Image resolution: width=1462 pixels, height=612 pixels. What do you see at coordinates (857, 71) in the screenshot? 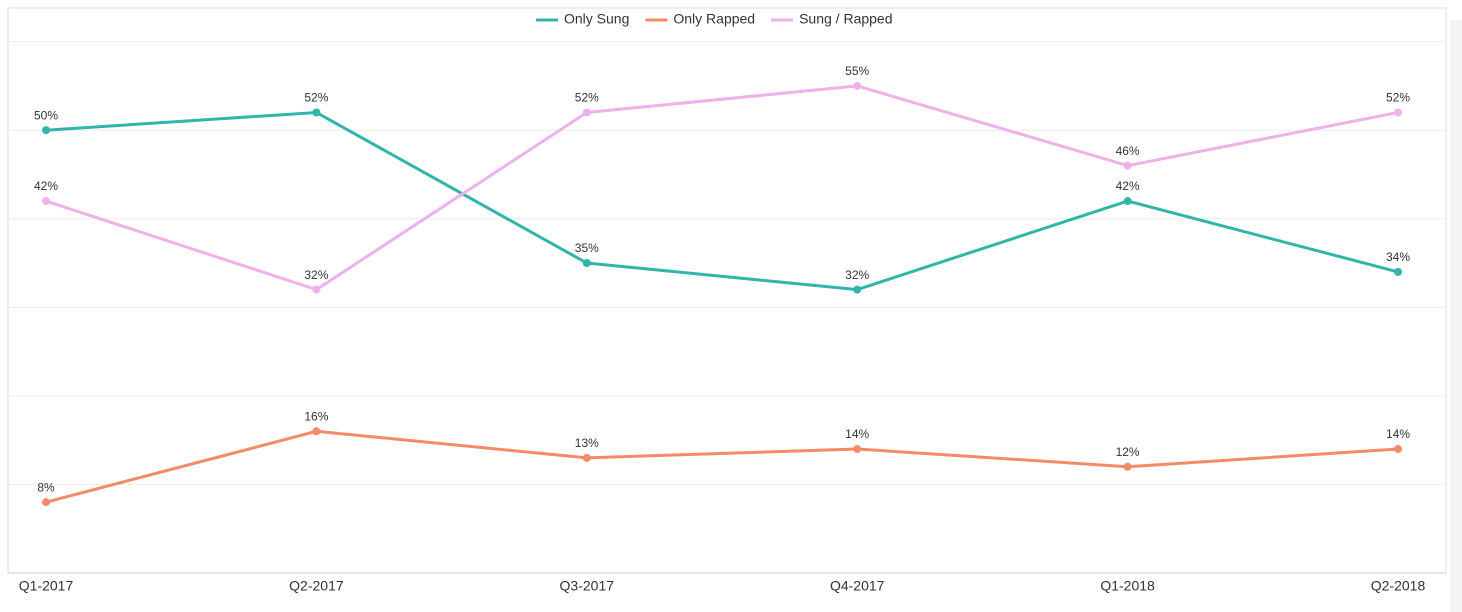
I see `data-label: 55%` at bounding box center [857, 71].